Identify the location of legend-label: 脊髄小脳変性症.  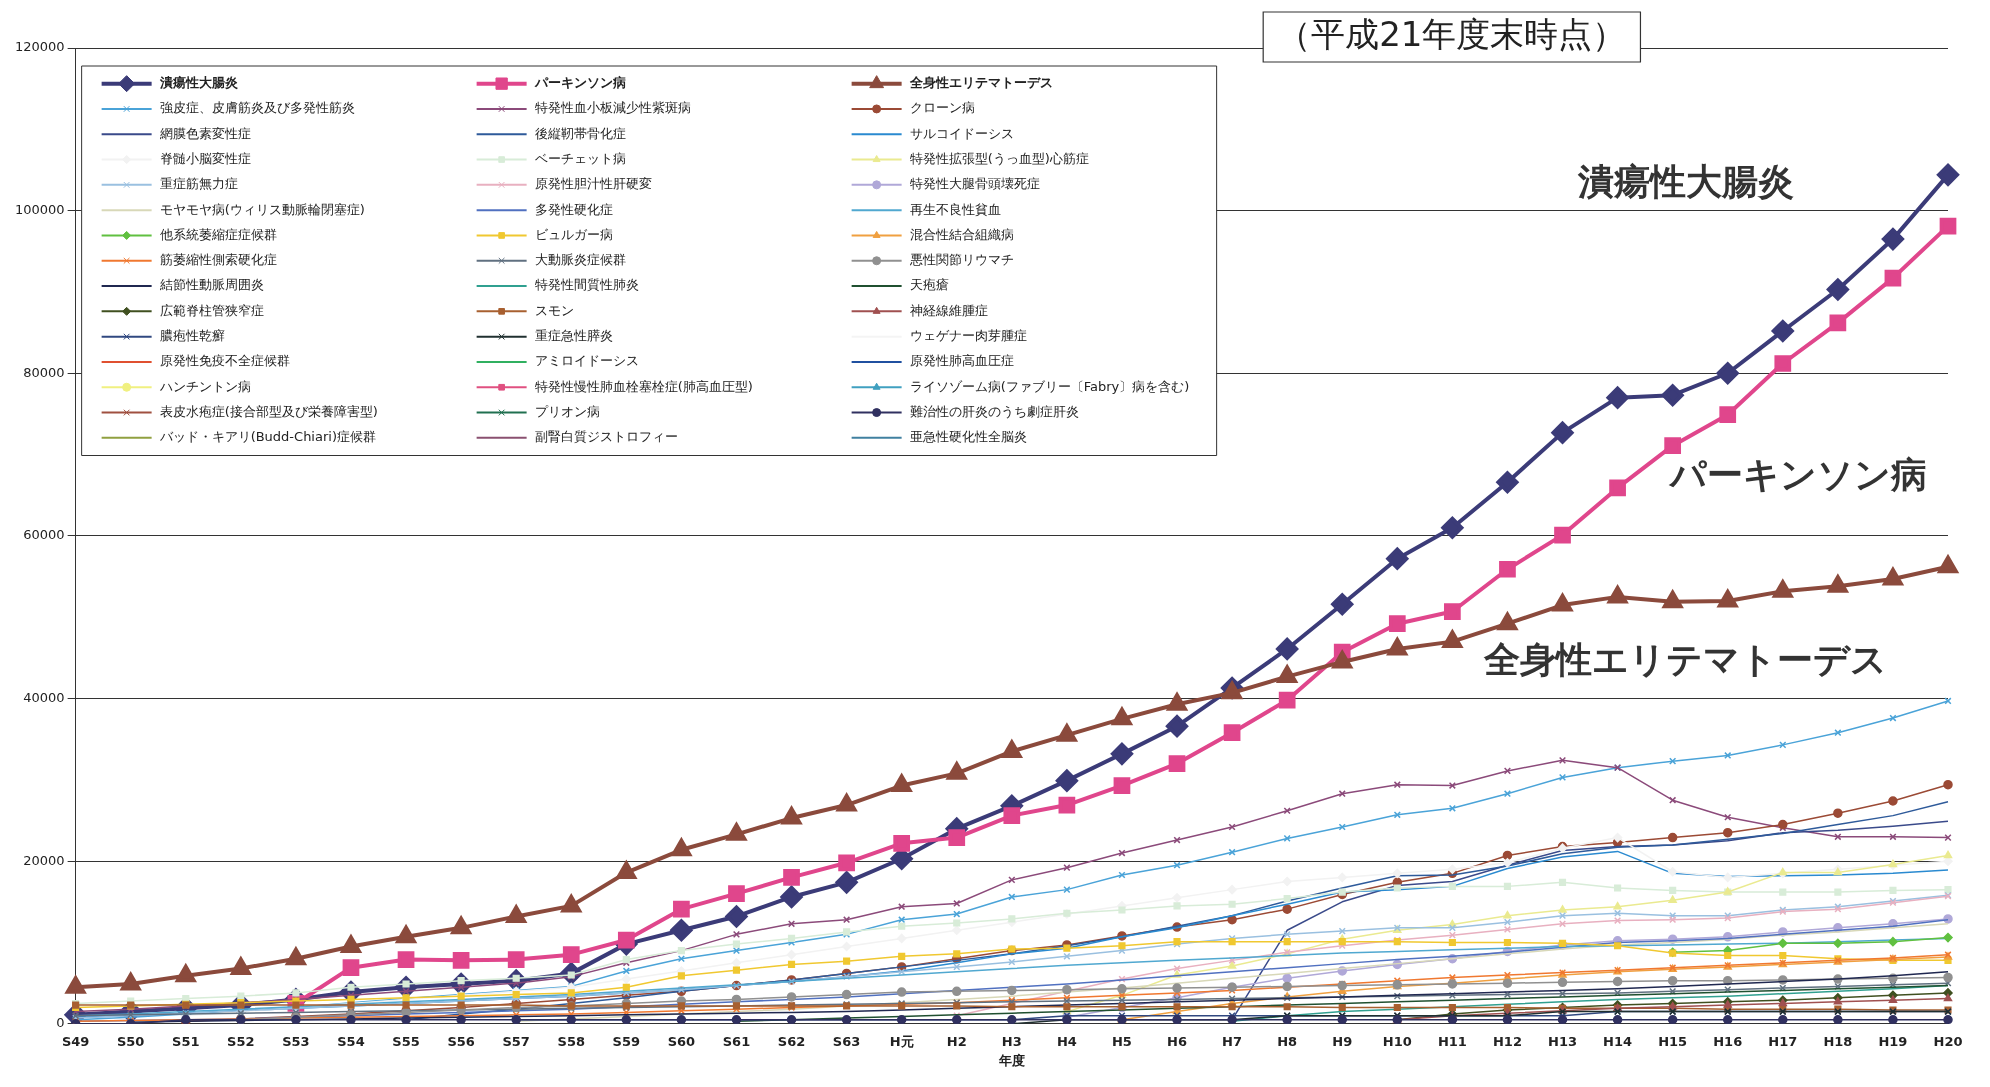
(205, 158).